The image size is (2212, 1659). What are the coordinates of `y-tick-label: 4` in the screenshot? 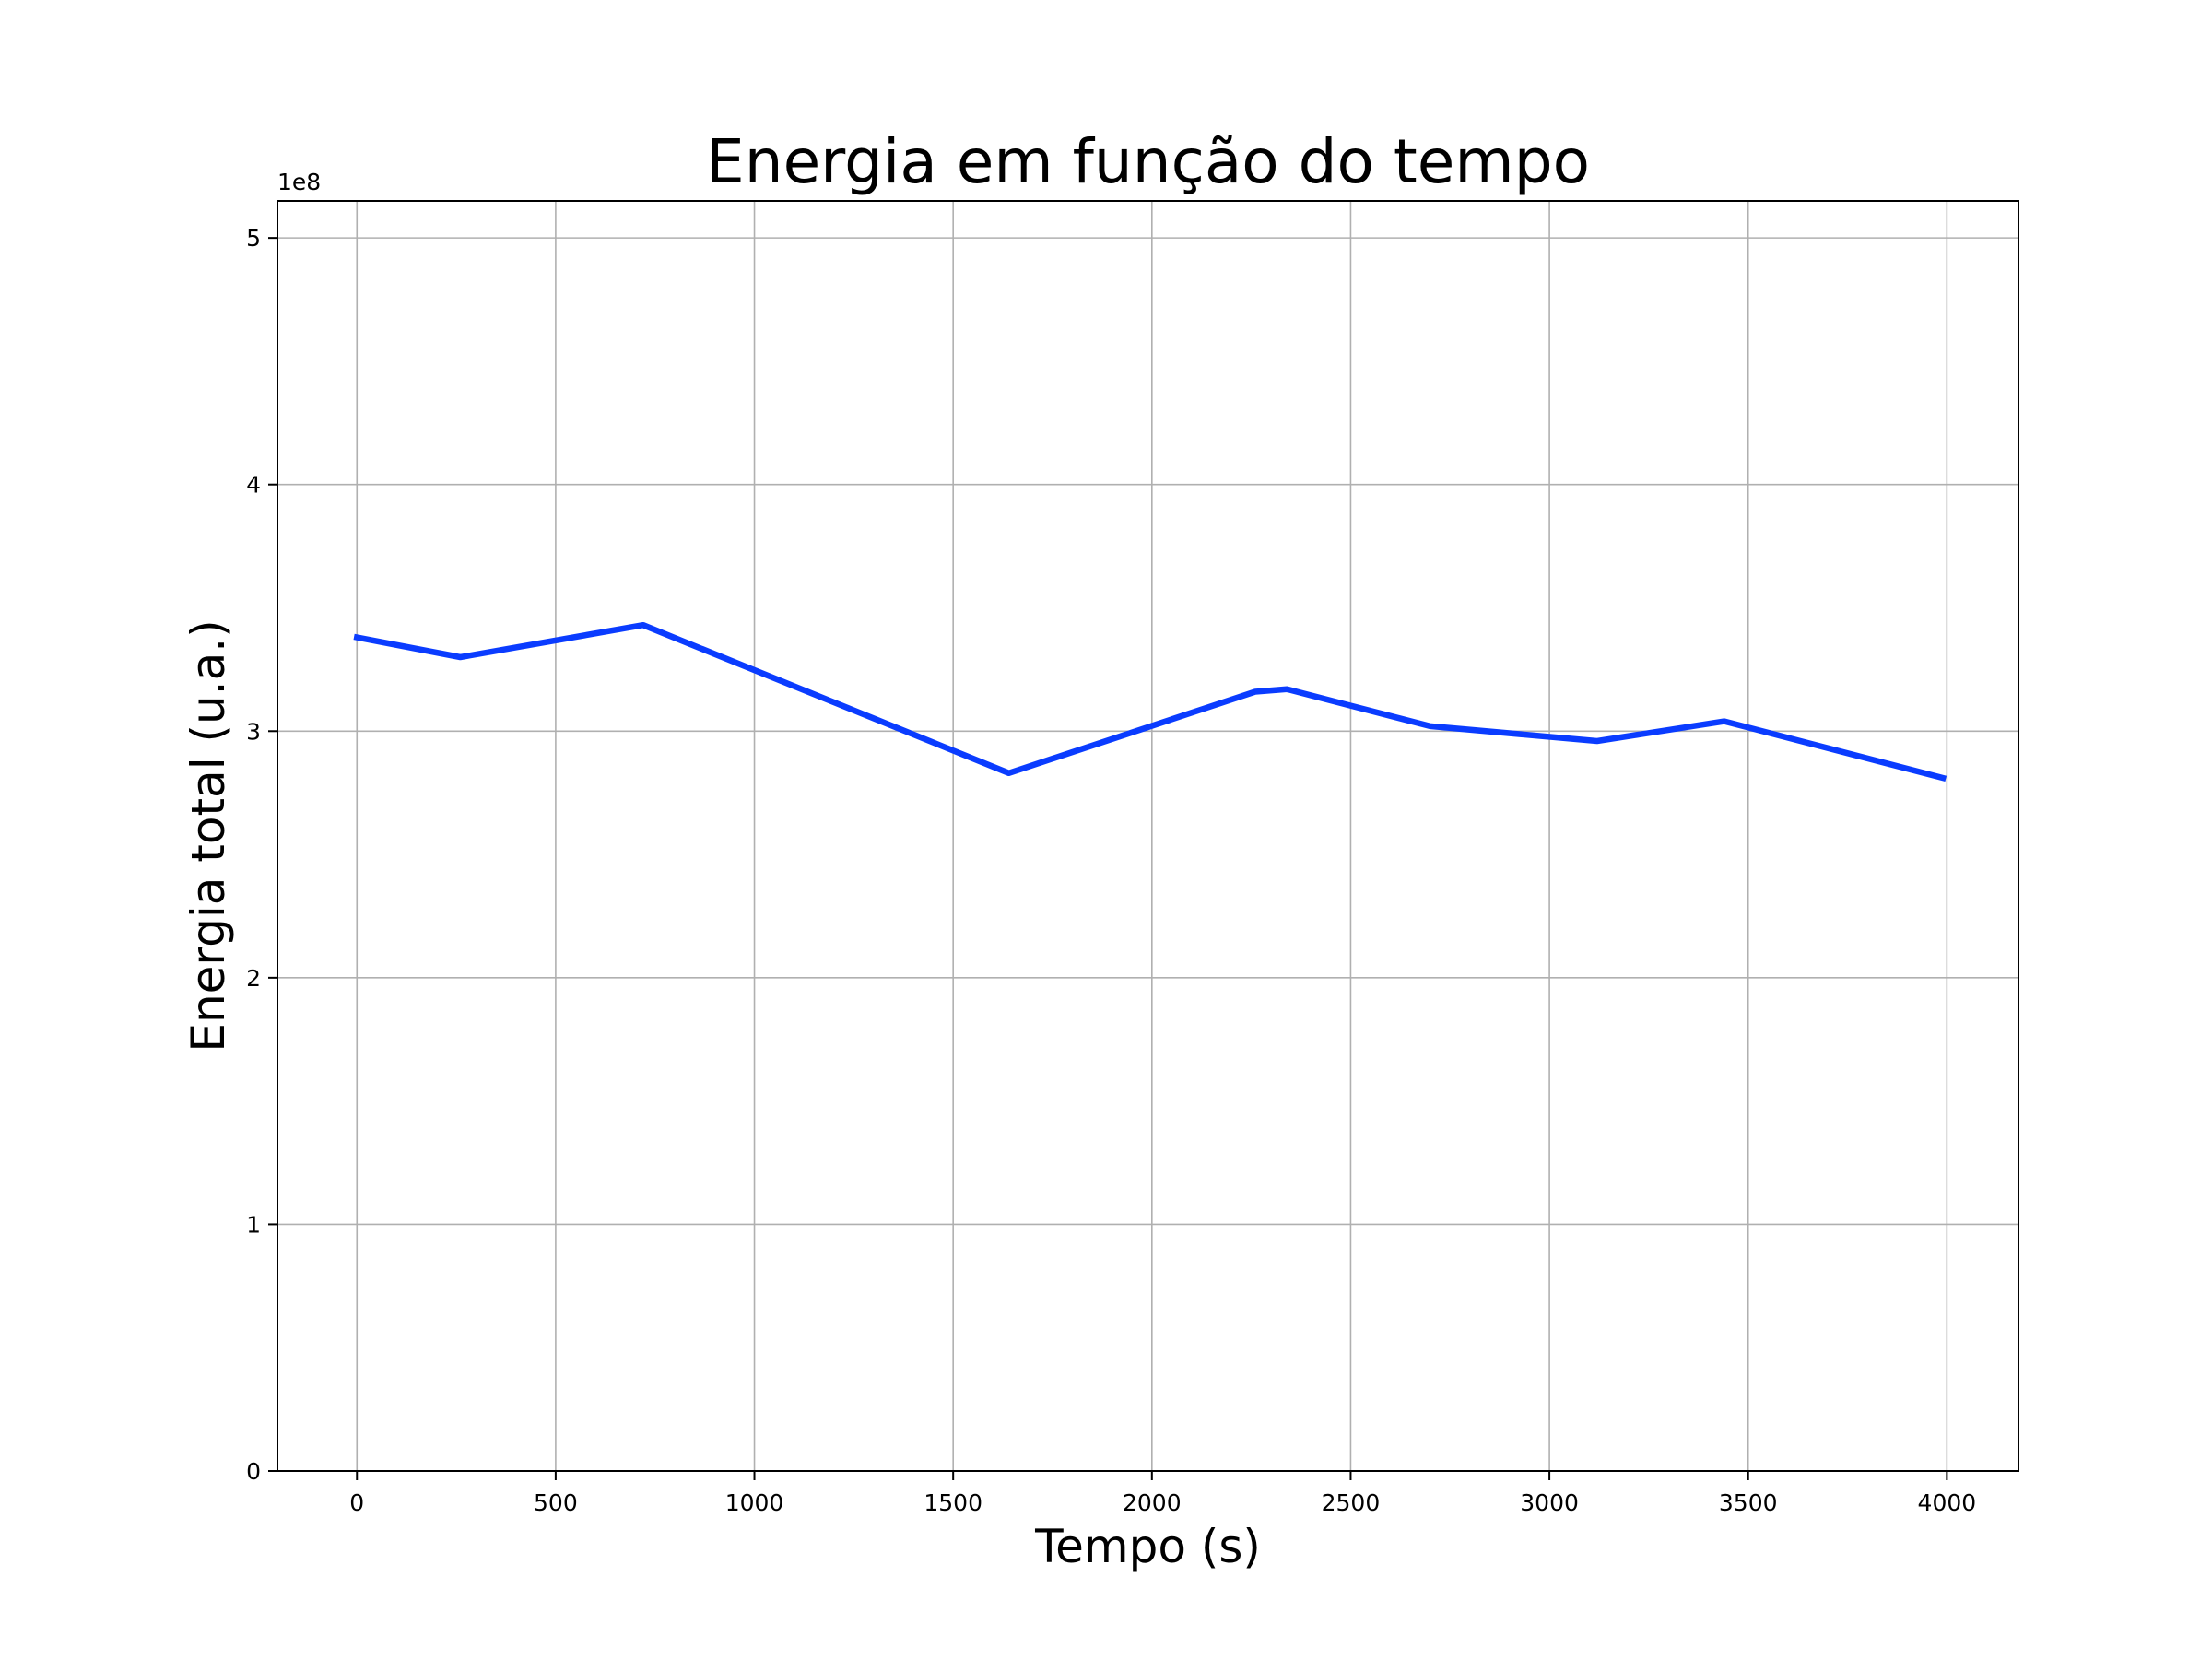 It's located at (253, 485).